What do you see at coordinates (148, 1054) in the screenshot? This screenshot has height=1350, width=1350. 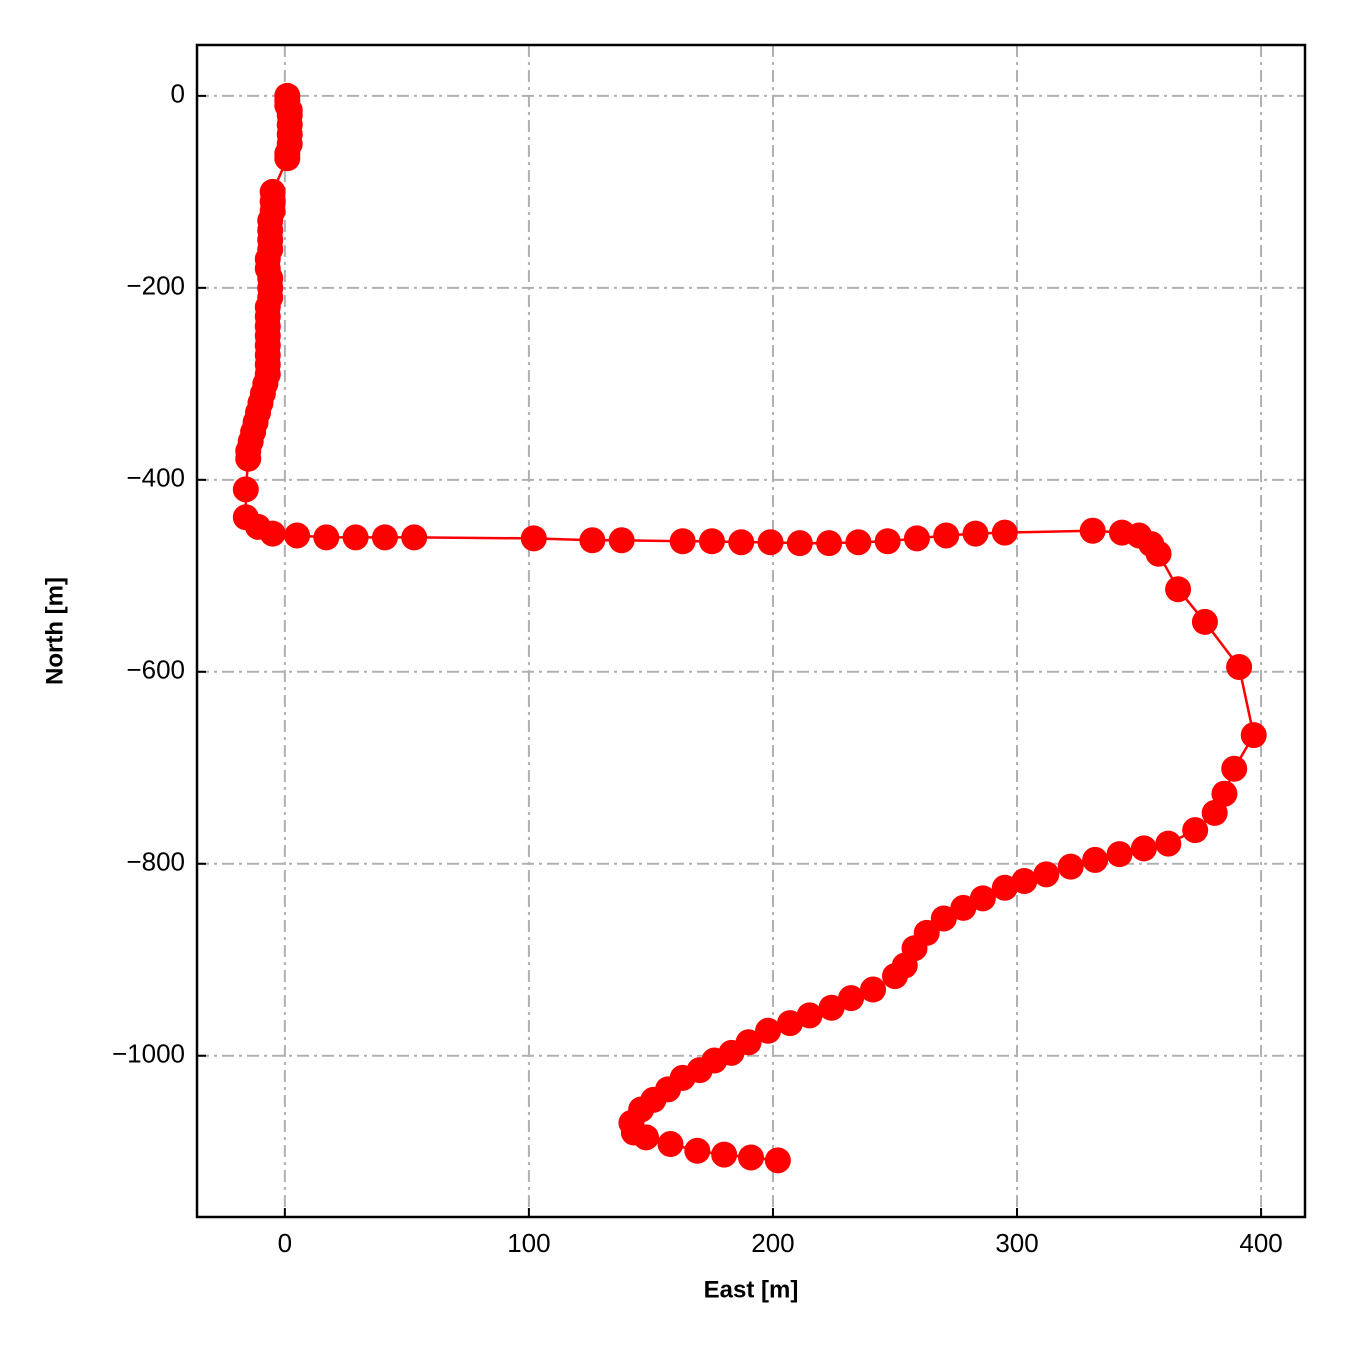 I see `y-tick-label: −1000` at bounding box center [148, 1054].